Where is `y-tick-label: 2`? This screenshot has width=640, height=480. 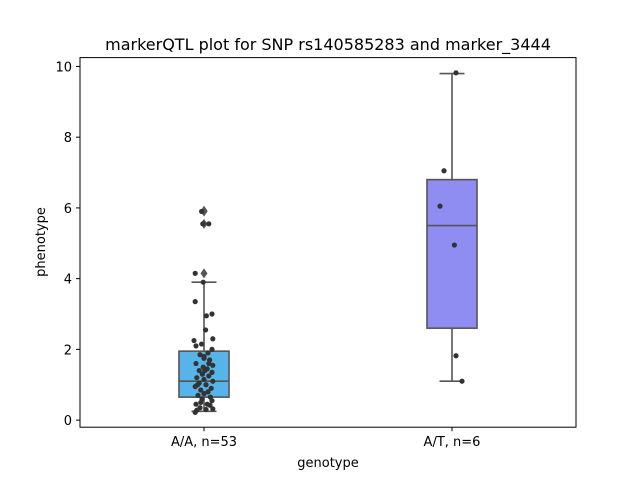
y-tick-label: 2 is located at coordinates (68, 350).